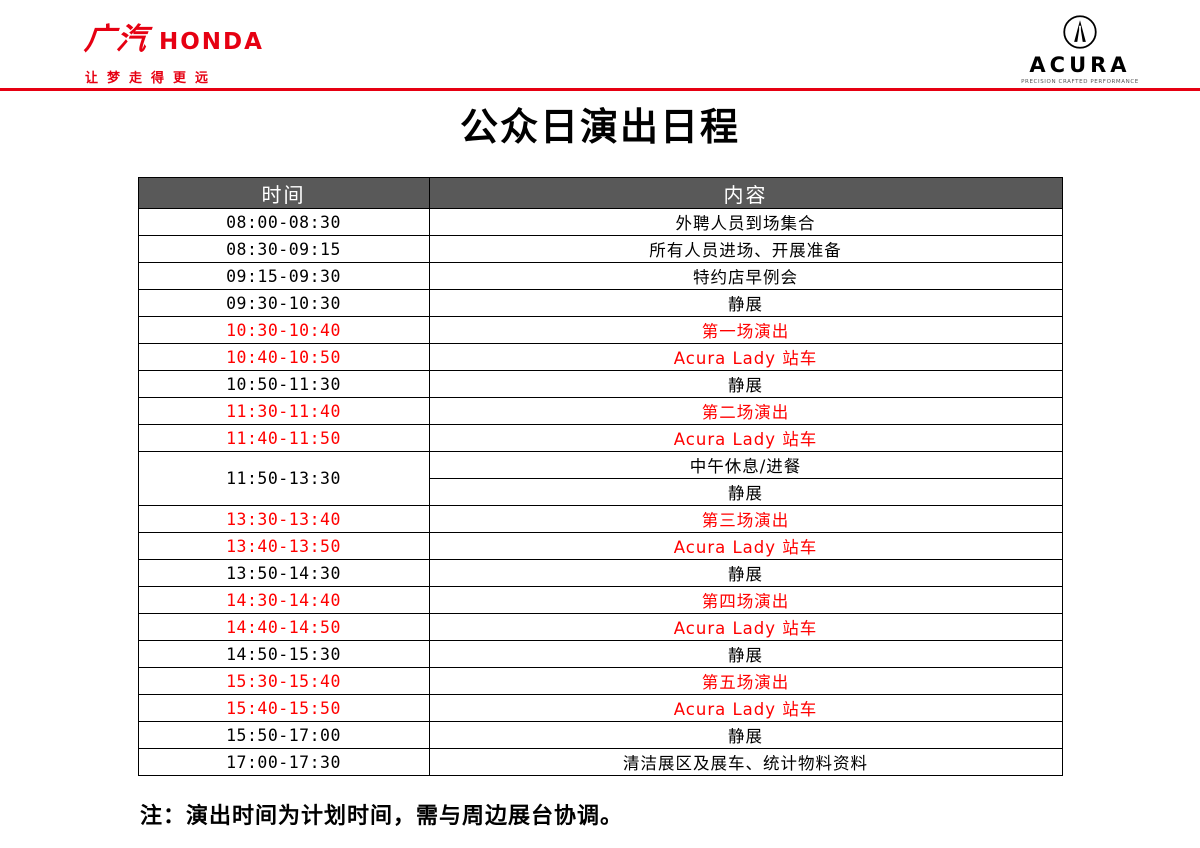 The image size is (1200, 848). I want to click on honda-brand-cn: 广汽, so click(116, 39).